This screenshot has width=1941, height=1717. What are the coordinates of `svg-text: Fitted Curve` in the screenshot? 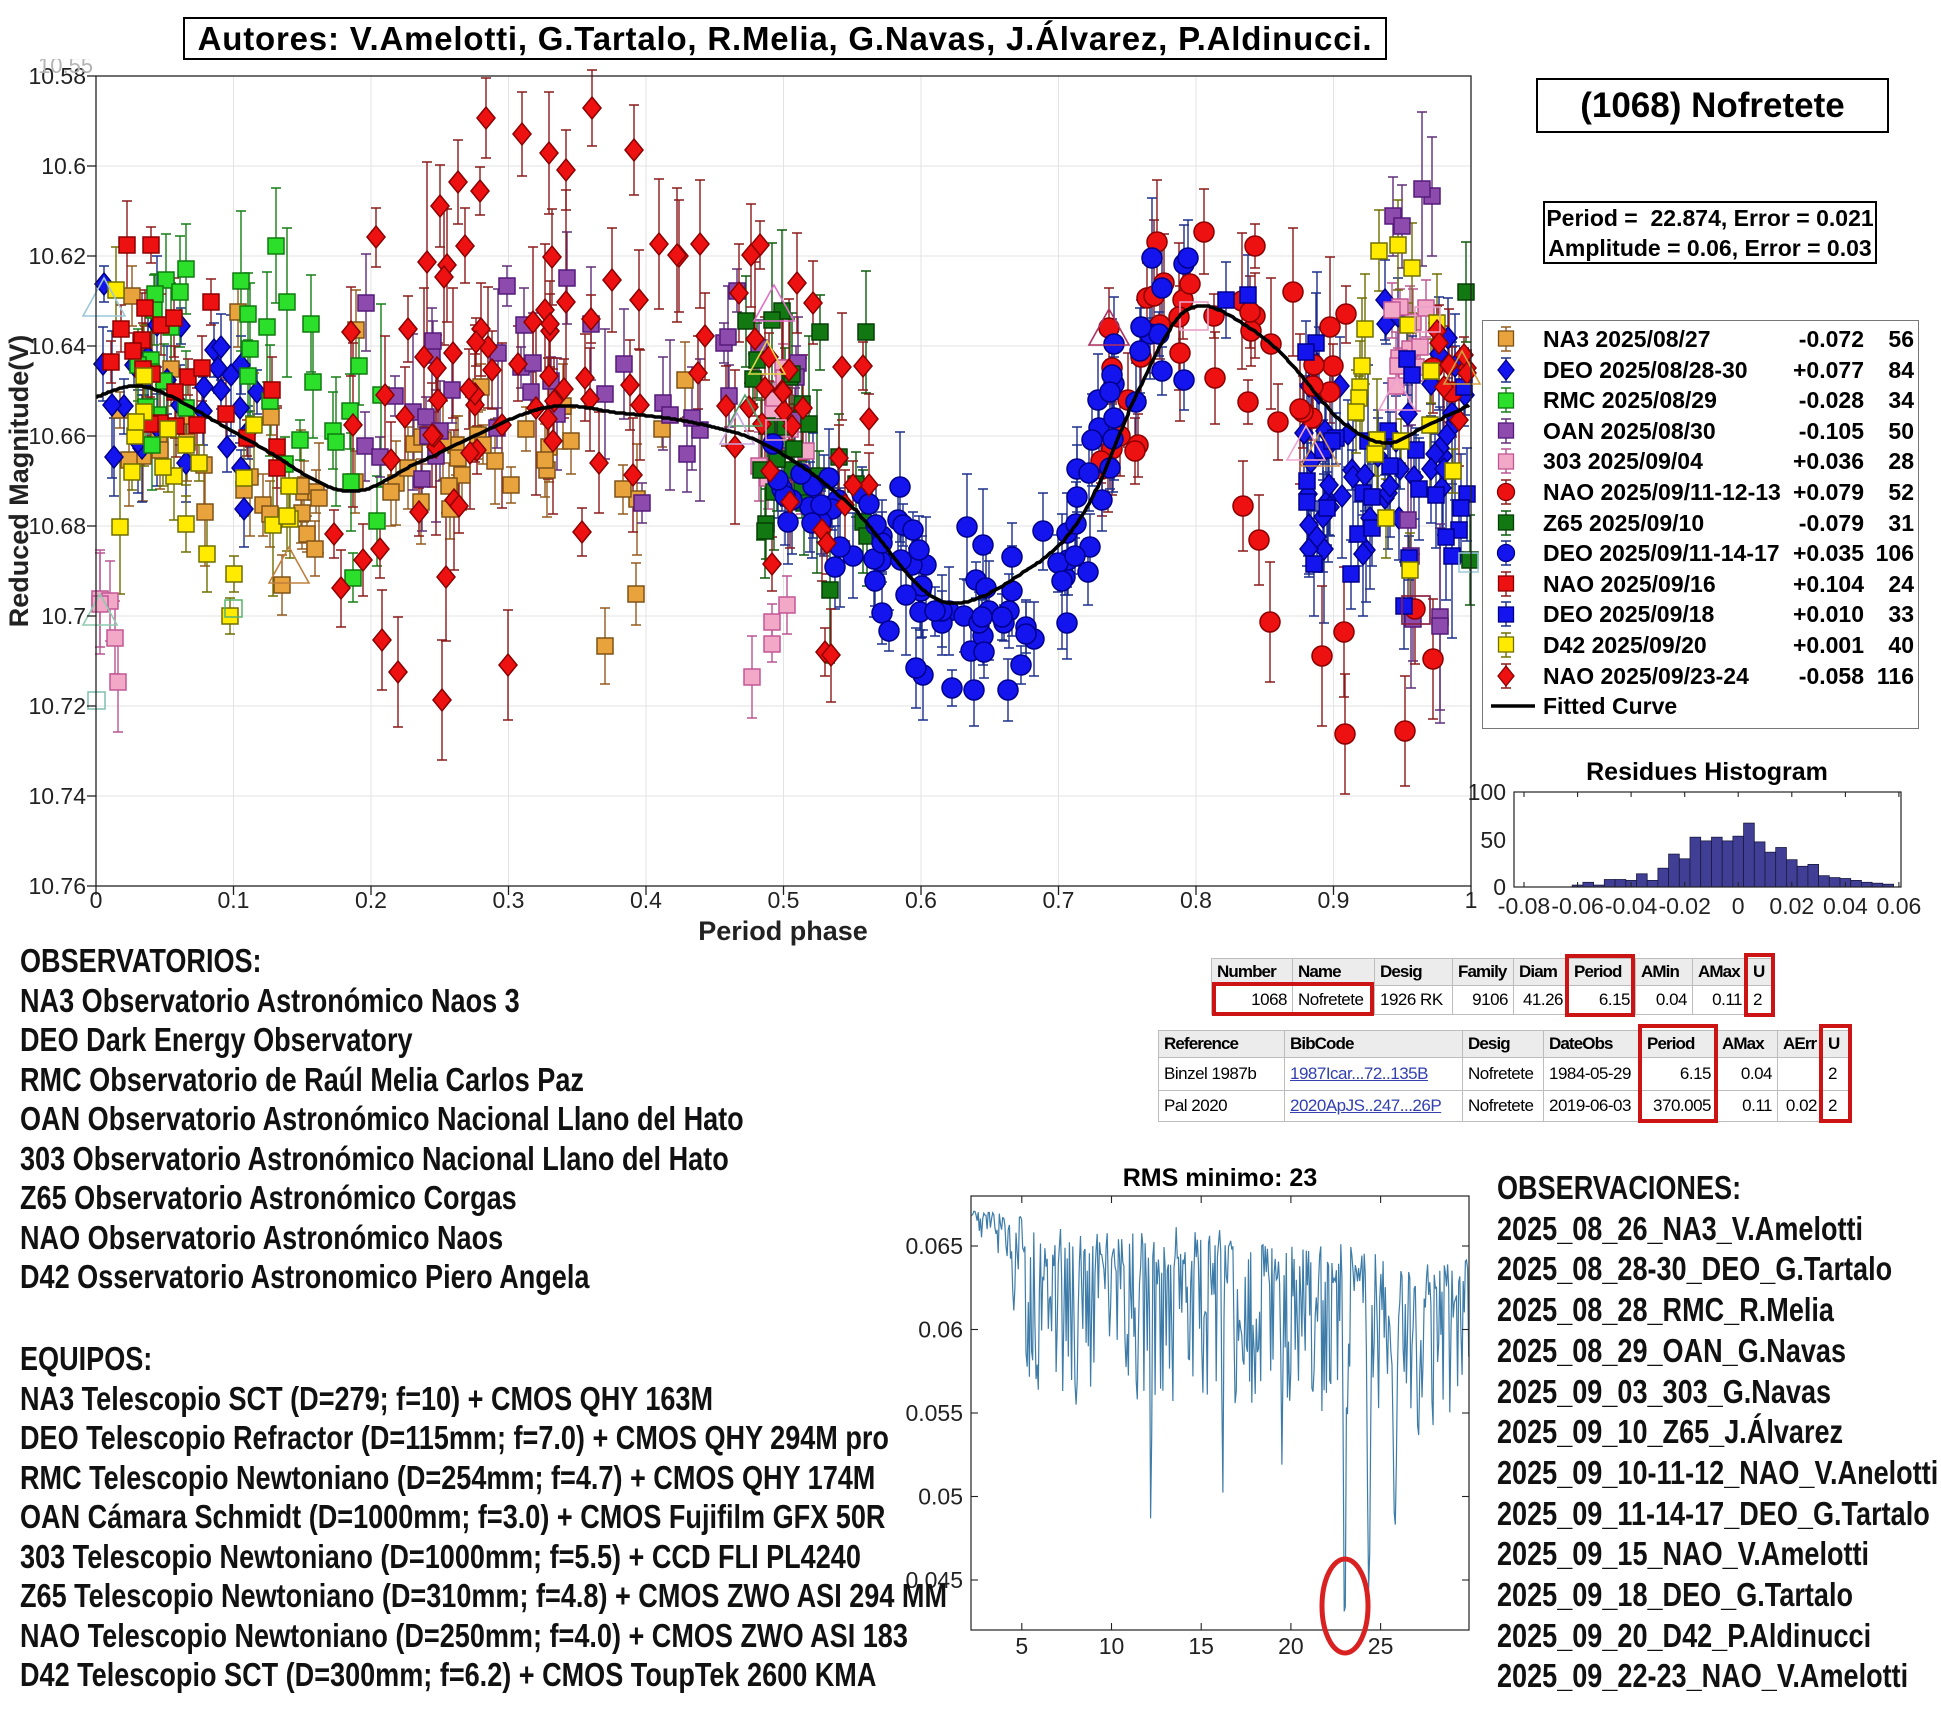 It's located at (1610, 706).